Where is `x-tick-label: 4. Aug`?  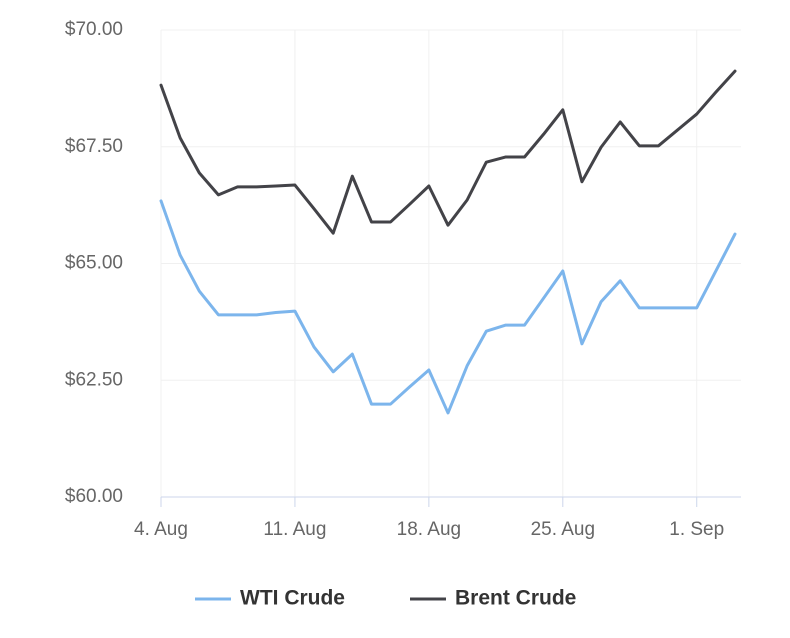
x-tick-label: 4. Aug is located at coordinates (161, 529).